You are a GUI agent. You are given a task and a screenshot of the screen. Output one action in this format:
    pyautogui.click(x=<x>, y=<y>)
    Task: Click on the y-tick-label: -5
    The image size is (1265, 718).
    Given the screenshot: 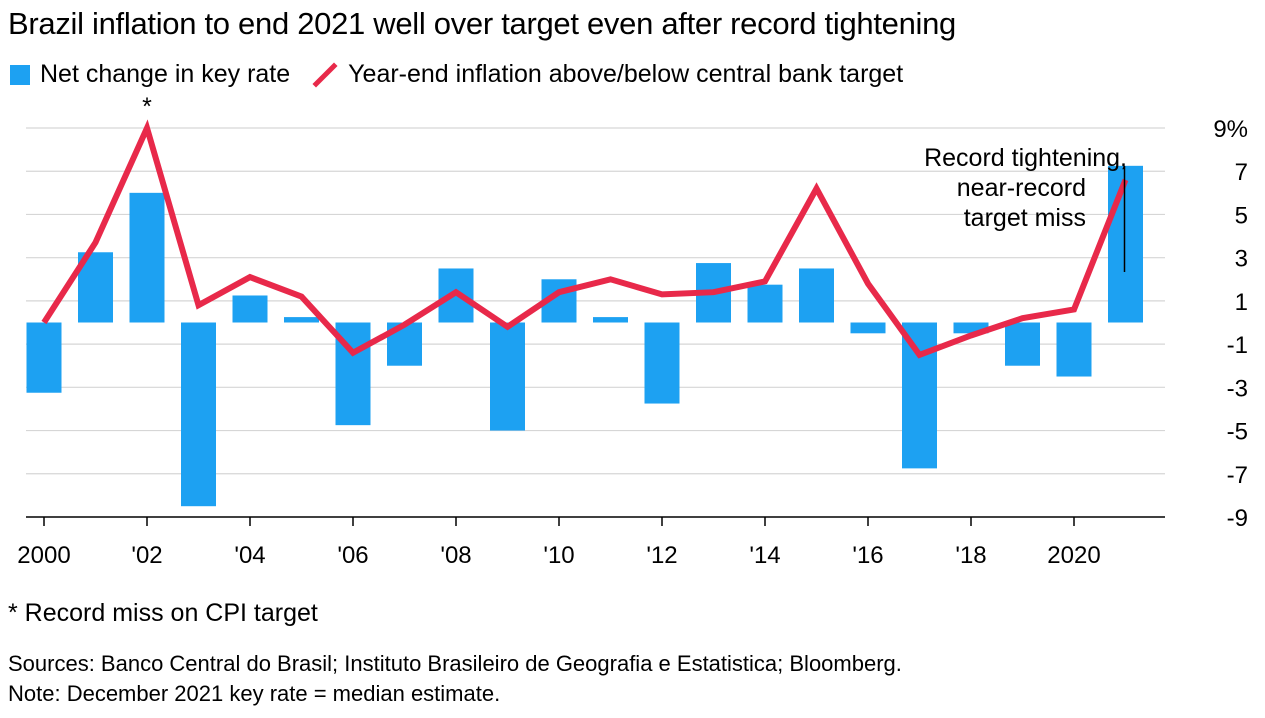 What is the action you would take?
    pyautogui.click(x=1237, y=432)
    